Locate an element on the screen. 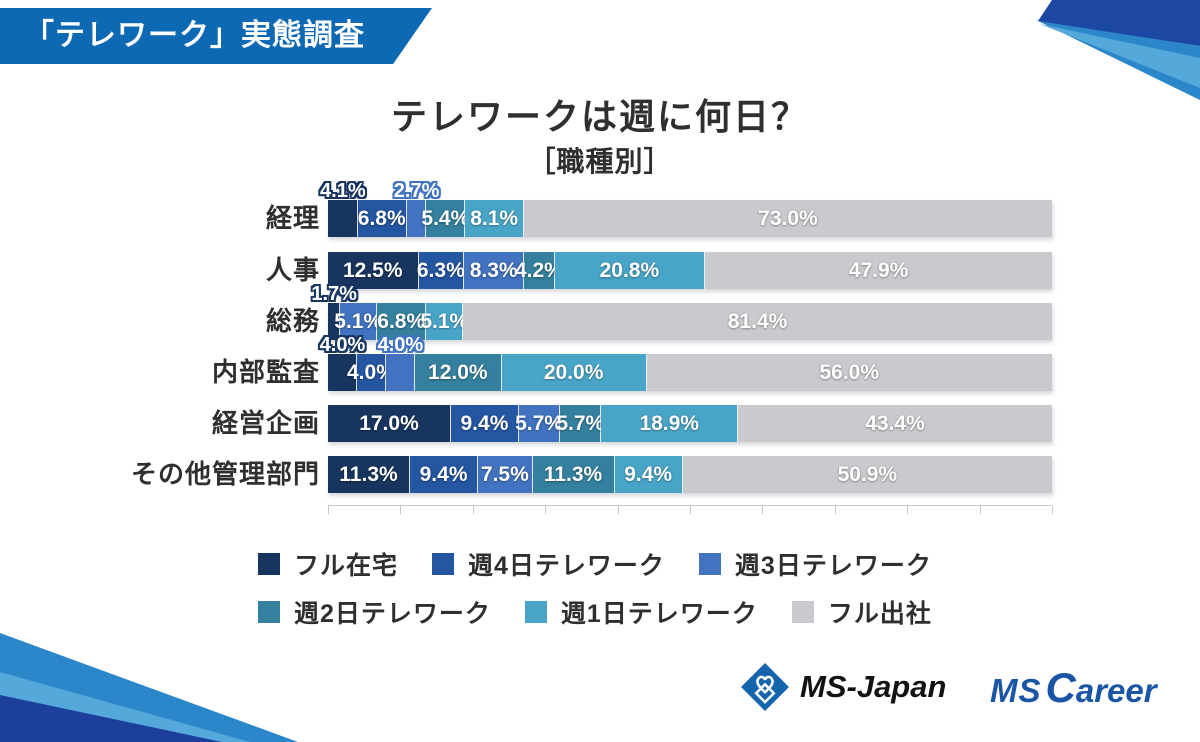  bar-value-label-above: 2.7% is located at coordinates (416, 191).